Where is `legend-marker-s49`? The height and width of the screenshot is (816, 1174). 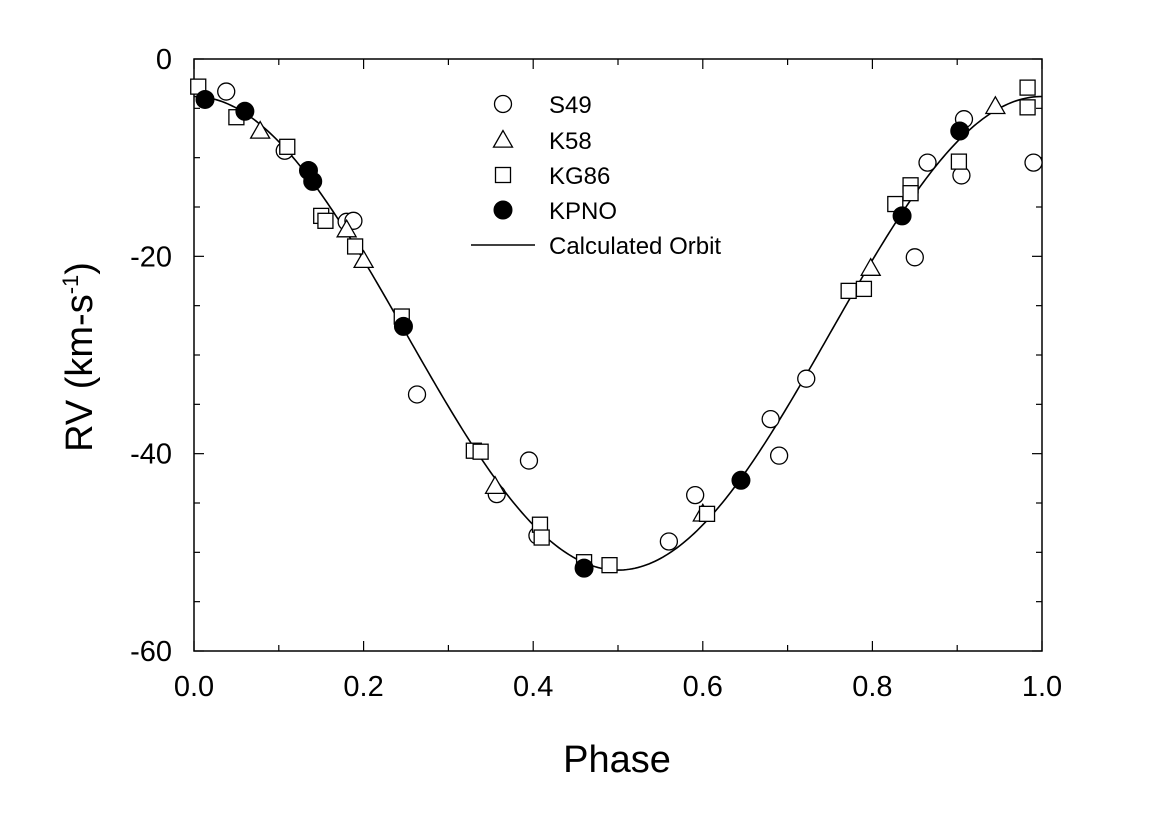 legend-marker-s49 is located at coordinates (503, 104).